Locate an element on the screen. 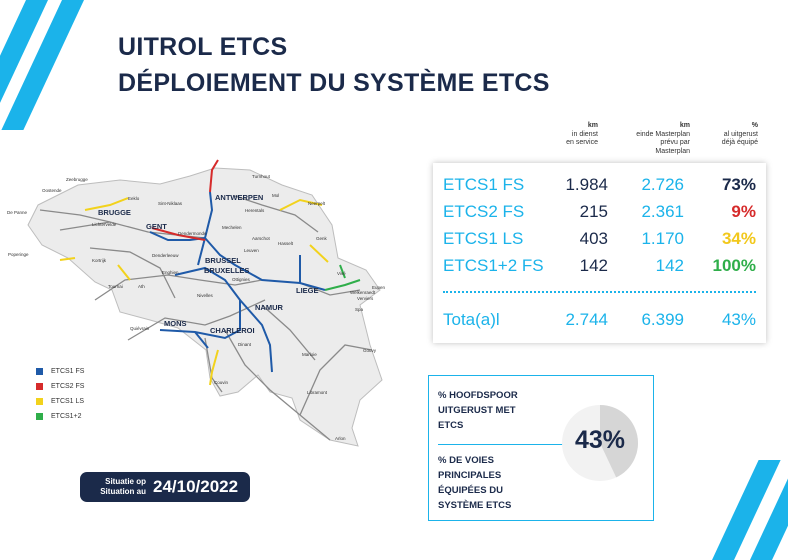 This screenshot has width=788, height=560. svg-text: Spa is located at coordinates (359, 309).